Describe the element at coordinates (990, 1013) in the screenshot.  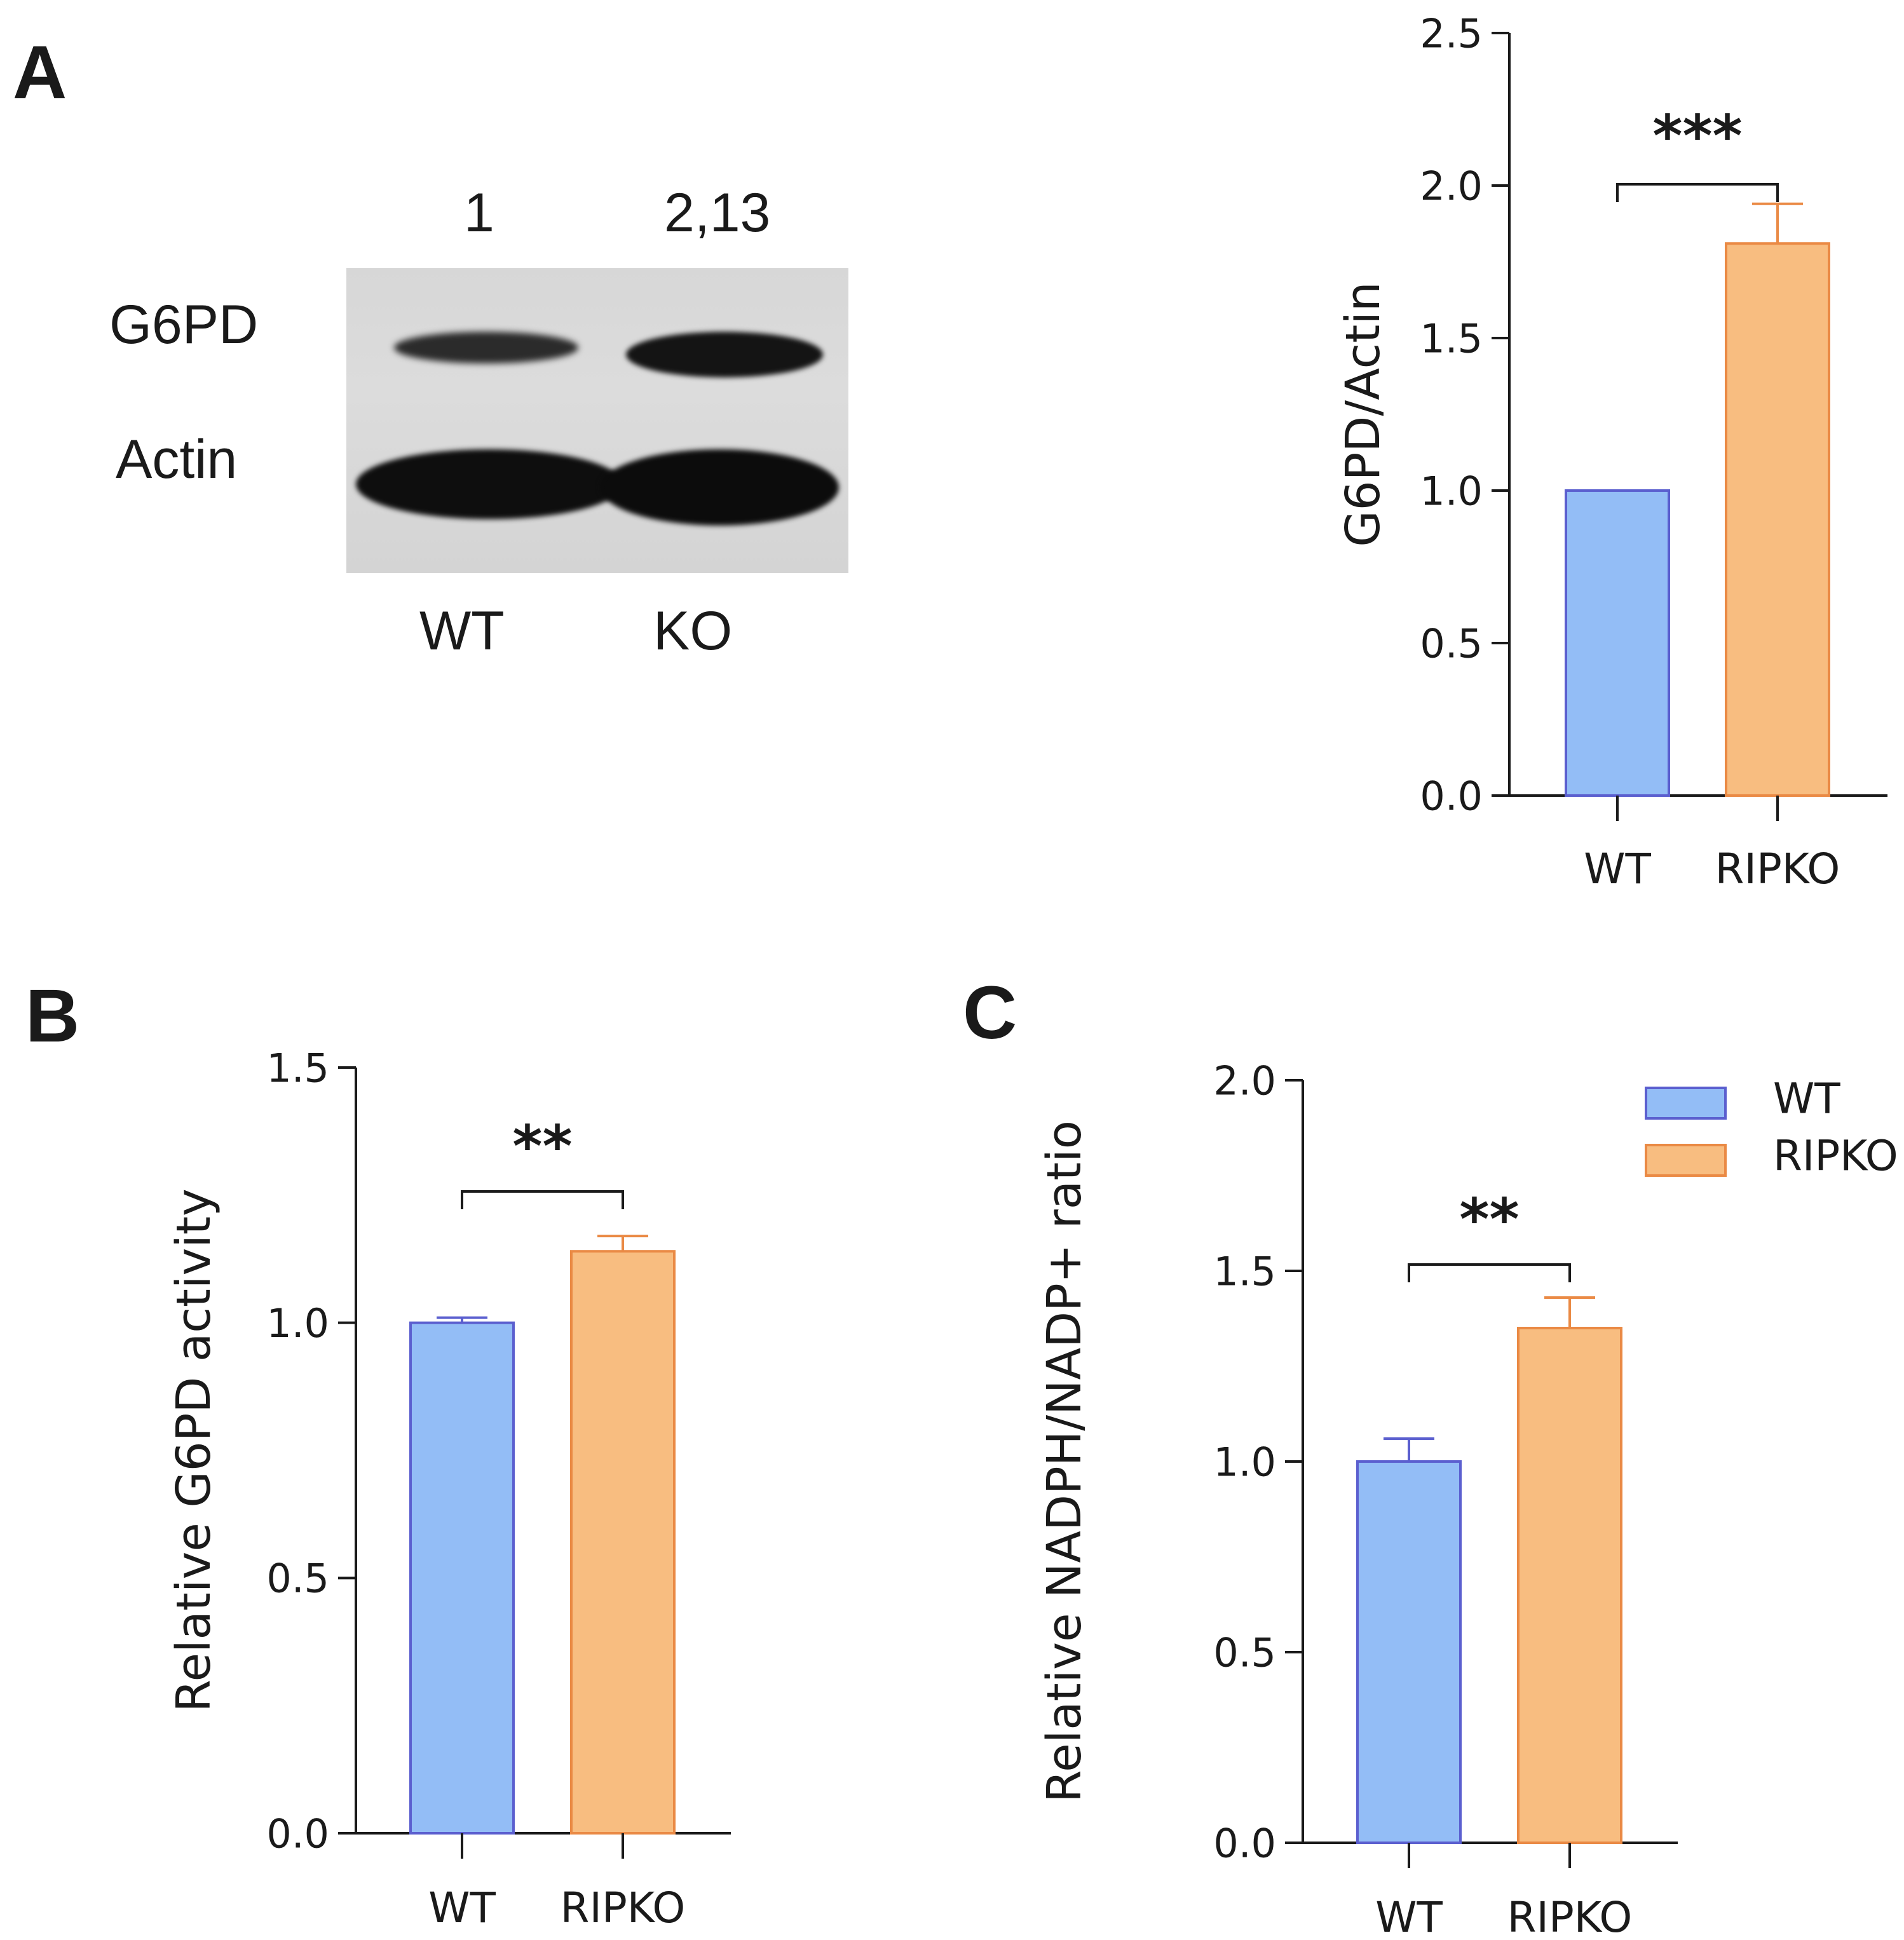
I see `panel-label-c: C` at that location.